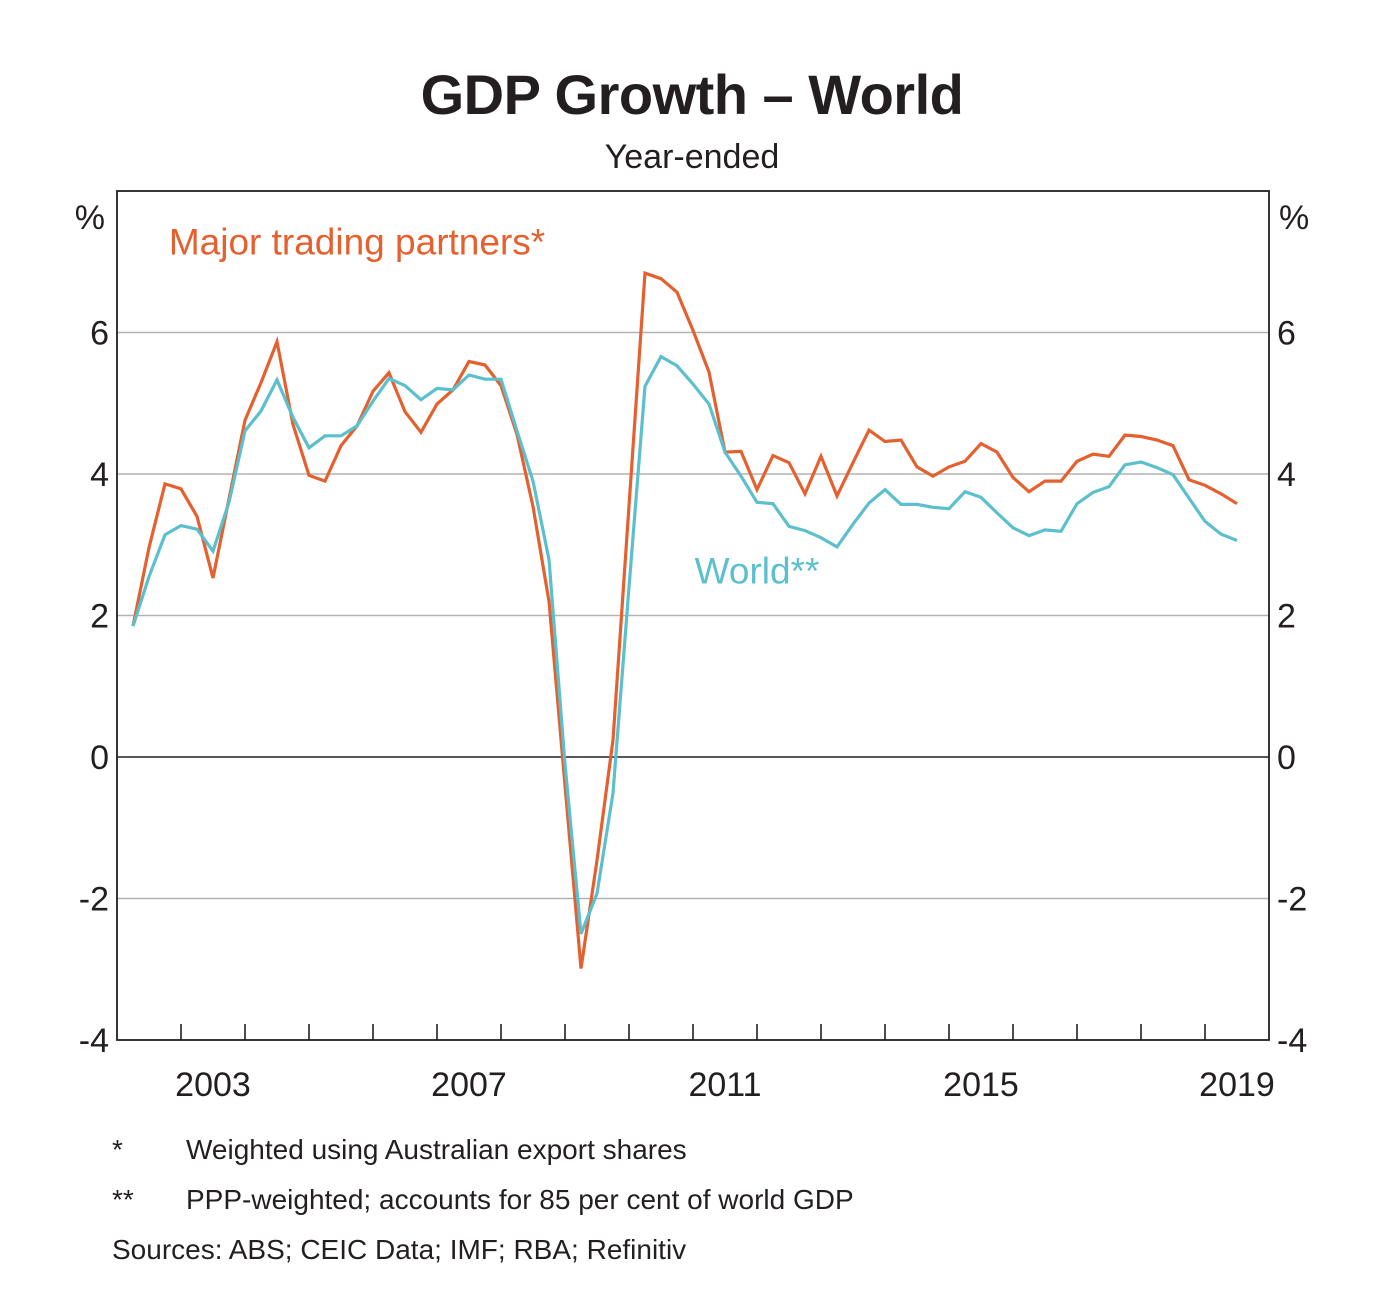 Image resolution: width=1384 pixels, height=1306 pixels. I want to click on footnote-1-text: Weighted using Australian export shares, so click(436, 1149).